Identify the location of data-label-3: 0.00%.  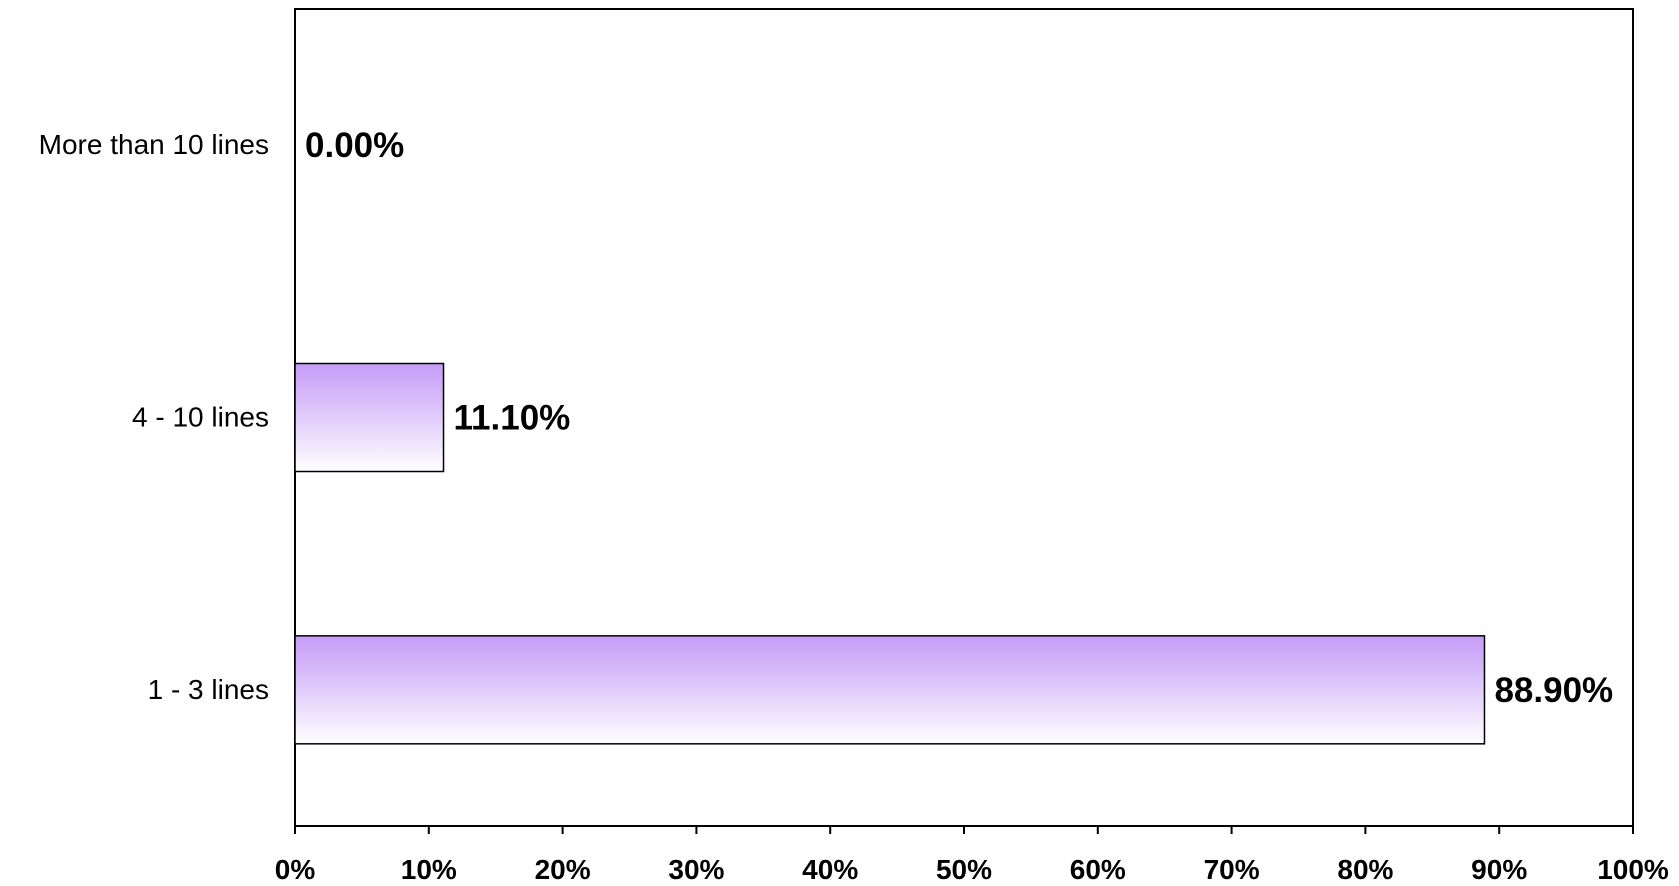
(354, 145).